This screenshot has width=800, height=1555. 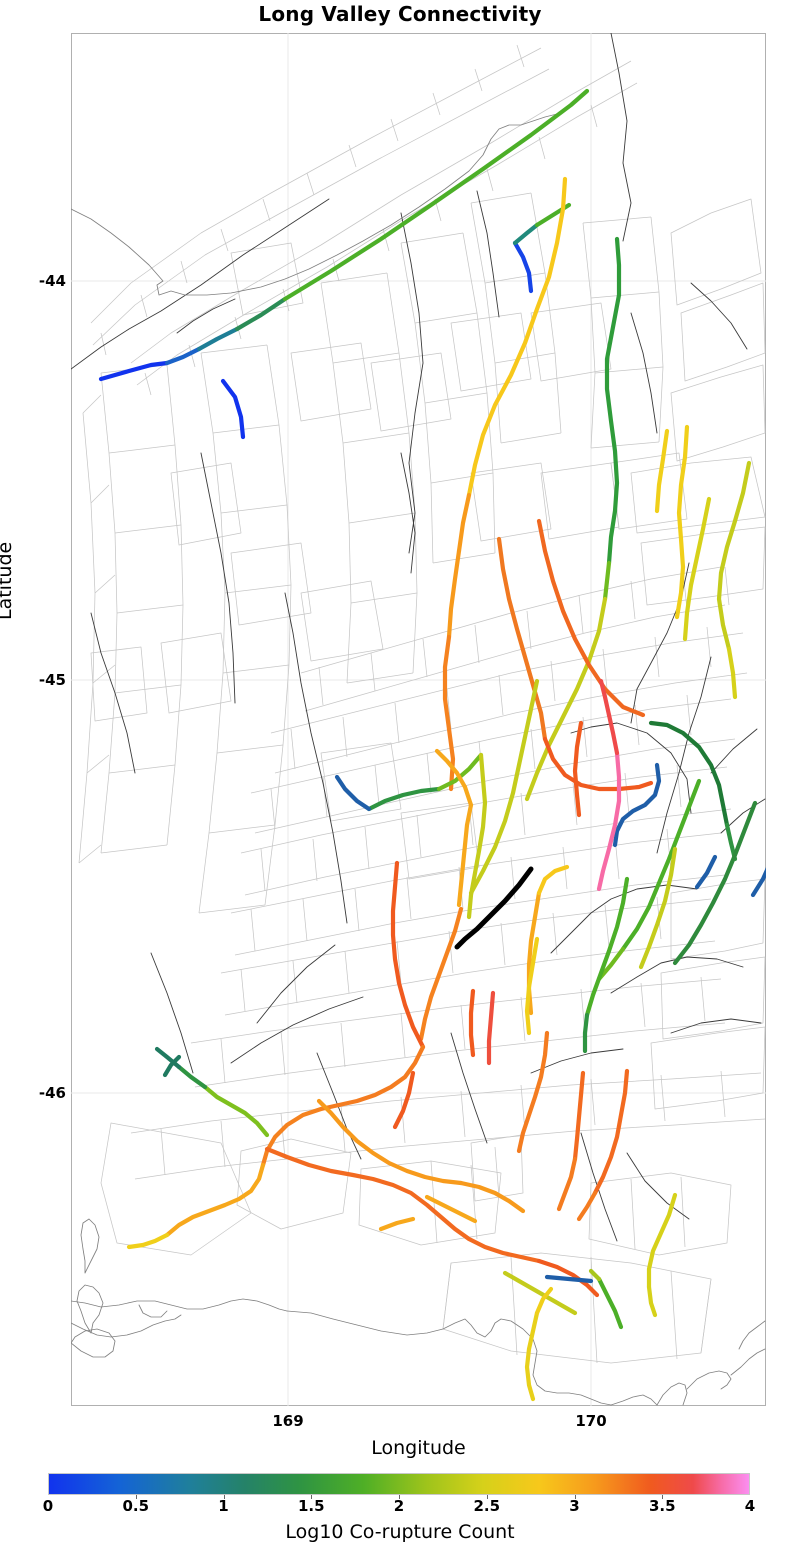 I want to click on y-tick-label: -45, so click(x=52, y=680).